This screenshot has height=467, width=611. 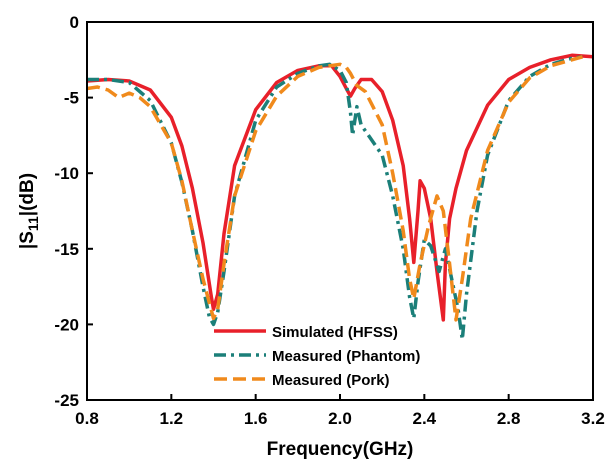 I want to click on x-tick-label: 3.2, so click(x=593, y=418).